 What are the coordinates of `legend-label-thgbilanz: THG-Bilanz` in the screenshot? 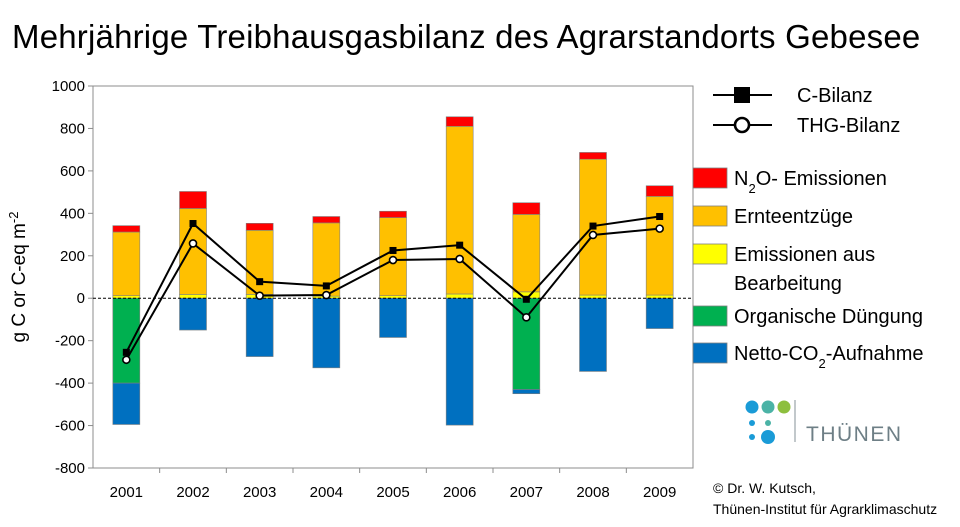 It's located at (848, 126).